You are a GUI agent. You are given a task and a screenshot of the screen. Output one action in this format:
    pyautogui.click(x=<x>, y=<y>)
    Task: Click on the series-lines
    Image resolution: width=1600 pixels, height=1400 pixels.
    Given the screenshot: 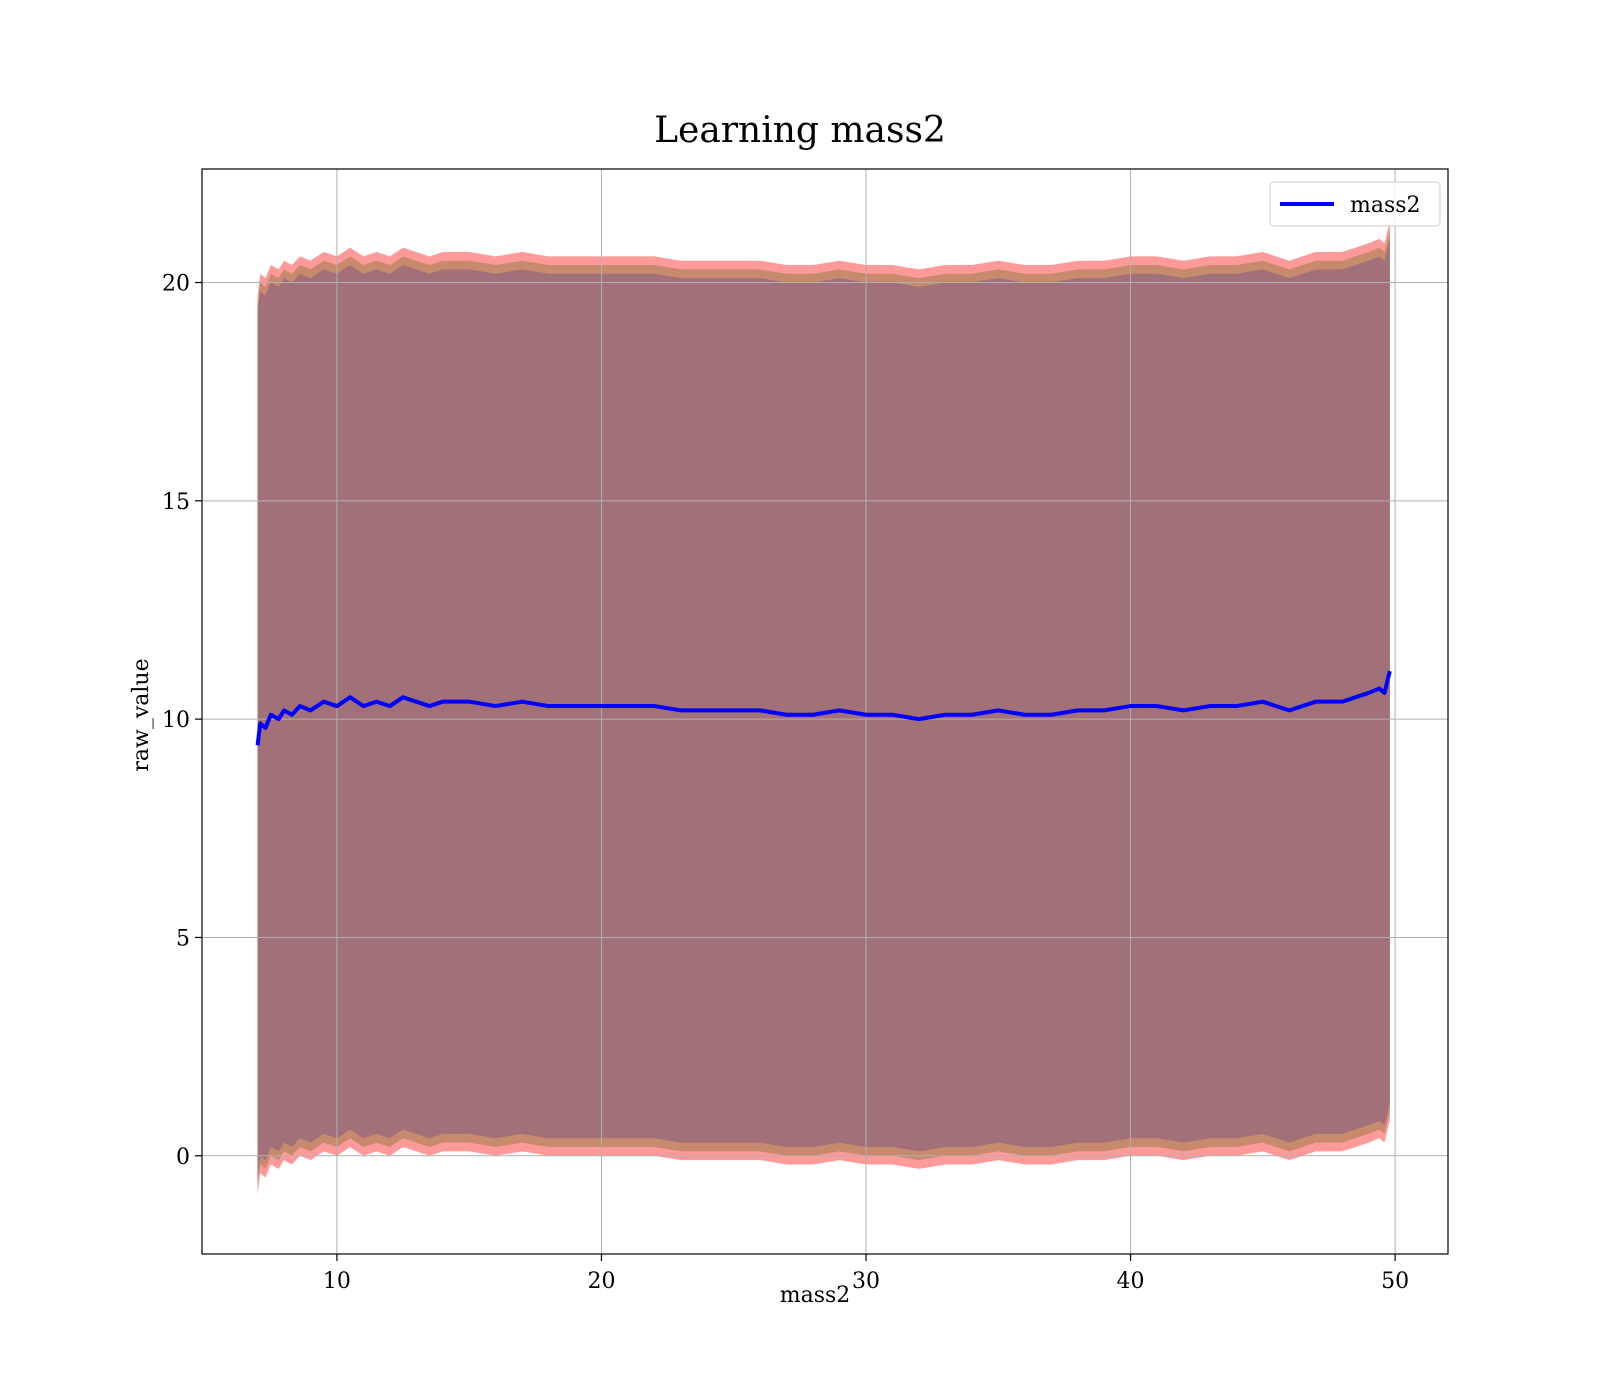 What is the action you would take?
    pyautogui.click(x=823, y=708)
    